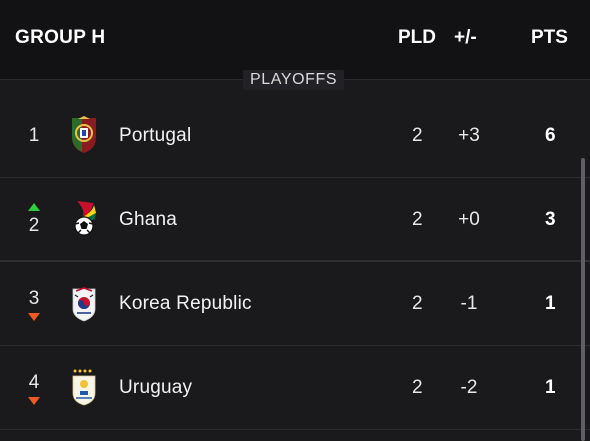 The width and height of the screenshot is (590, 441). I want to click on team-name: Ghana, so click(148, 219).